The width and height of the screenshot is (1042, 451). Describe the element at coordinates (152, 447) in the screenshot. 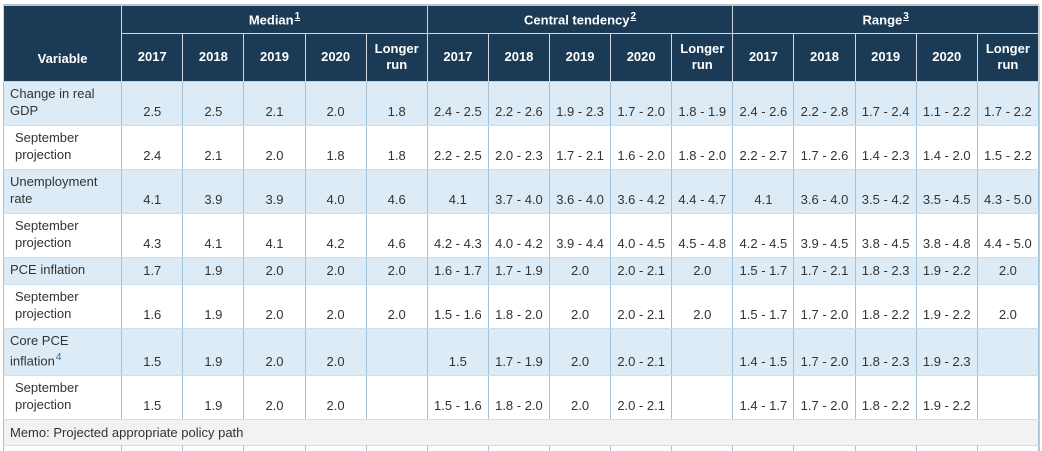

I see `cell-median-2017: 1.4` at that location.